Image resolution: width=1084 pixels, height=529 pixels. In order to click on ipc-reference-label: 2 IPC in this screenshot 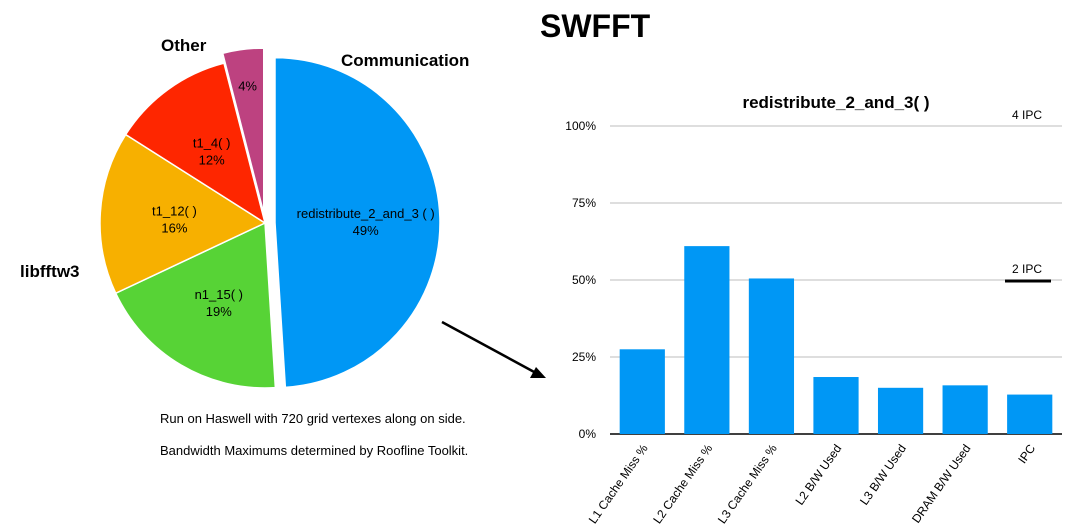, I will do `click(1027, 269)`.